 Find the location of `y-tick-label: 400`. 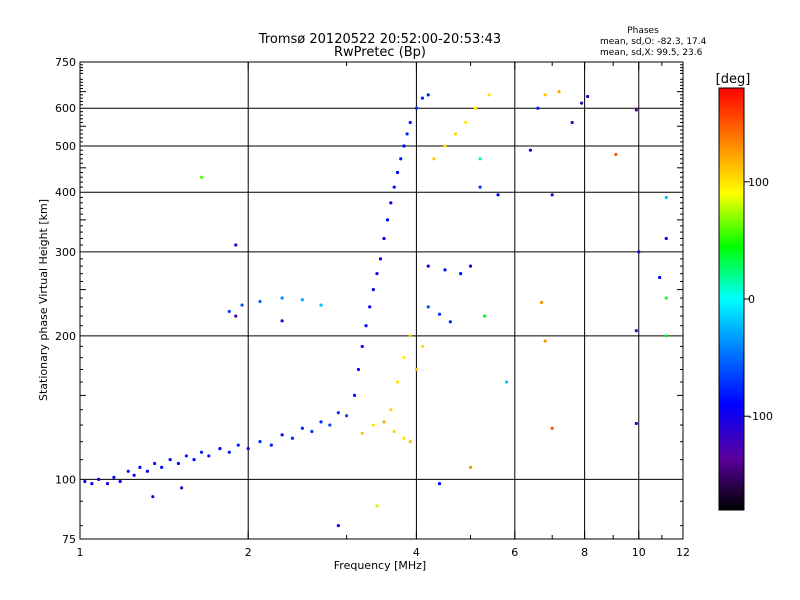

y-tick-label: 400 is located at coordinates (65, 192).